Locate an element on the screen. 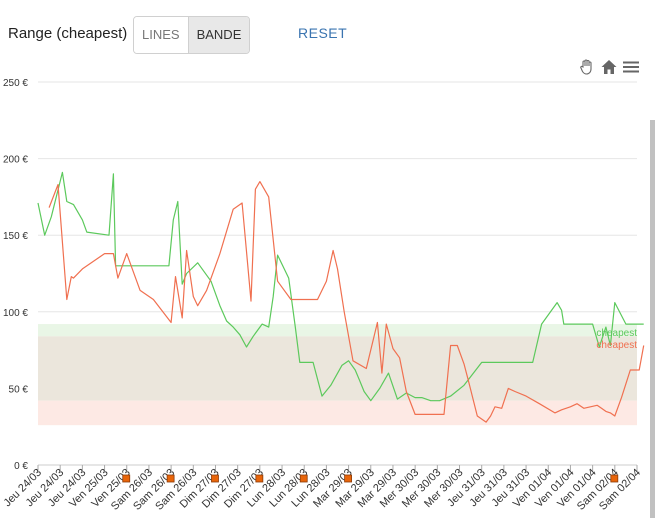 Image resolution: width=655 pixels, height=518 pixels. scrollbar is located at coordinates (652, 319).